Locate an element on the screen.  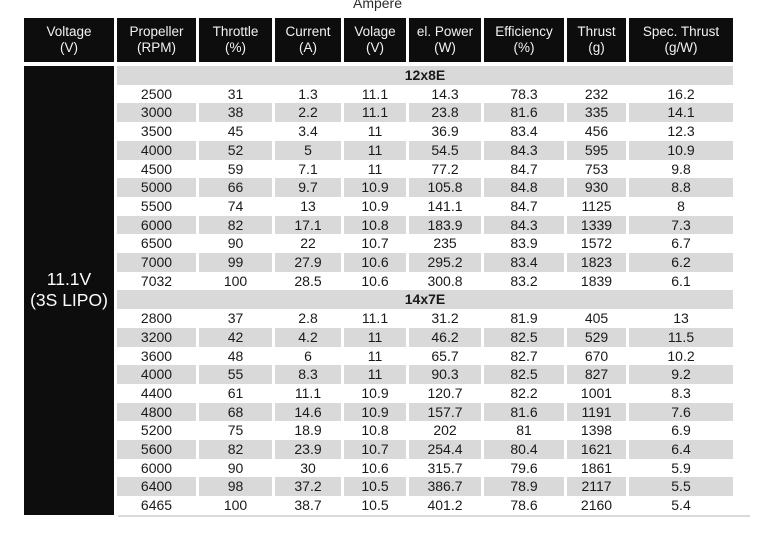
column-header-propeller: Propeller (RPM) is located at coordinates (156, 40).